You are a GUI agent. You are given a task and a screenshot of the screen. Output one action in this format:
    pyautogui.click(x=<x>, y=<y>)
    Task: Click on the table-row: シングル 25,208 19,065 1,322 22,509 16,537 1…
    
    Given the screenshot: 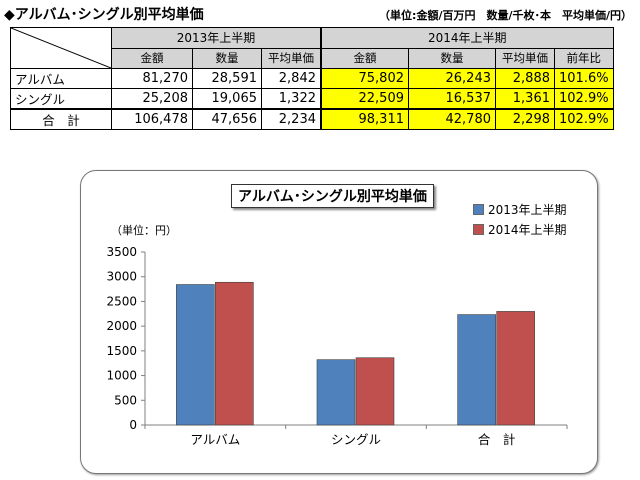 What is the action you would take?
    pyautogui.click(x=312, y=99)
    